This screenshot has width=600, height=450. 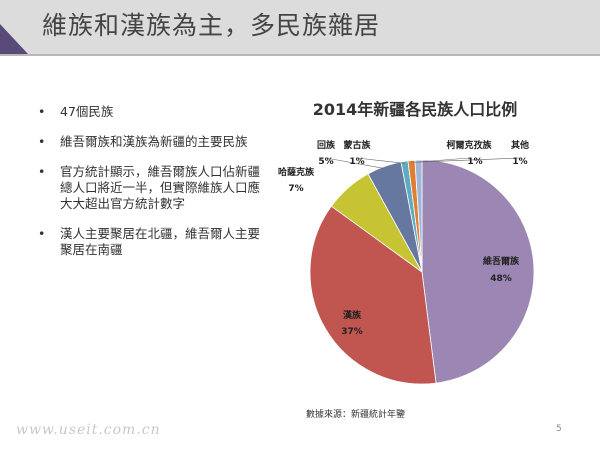 I want to click on slice-name-label: 哈薩克族, so click(x=296, y=172).